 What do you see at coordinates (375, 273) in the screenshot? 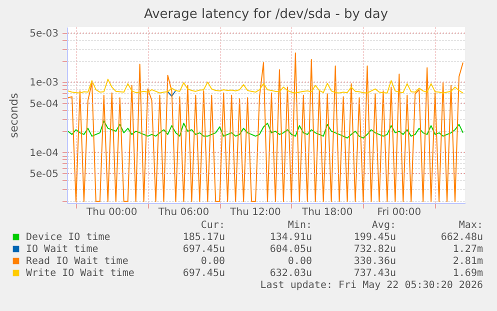
I see `text: 737.43u` at bounding box center [375, 273].